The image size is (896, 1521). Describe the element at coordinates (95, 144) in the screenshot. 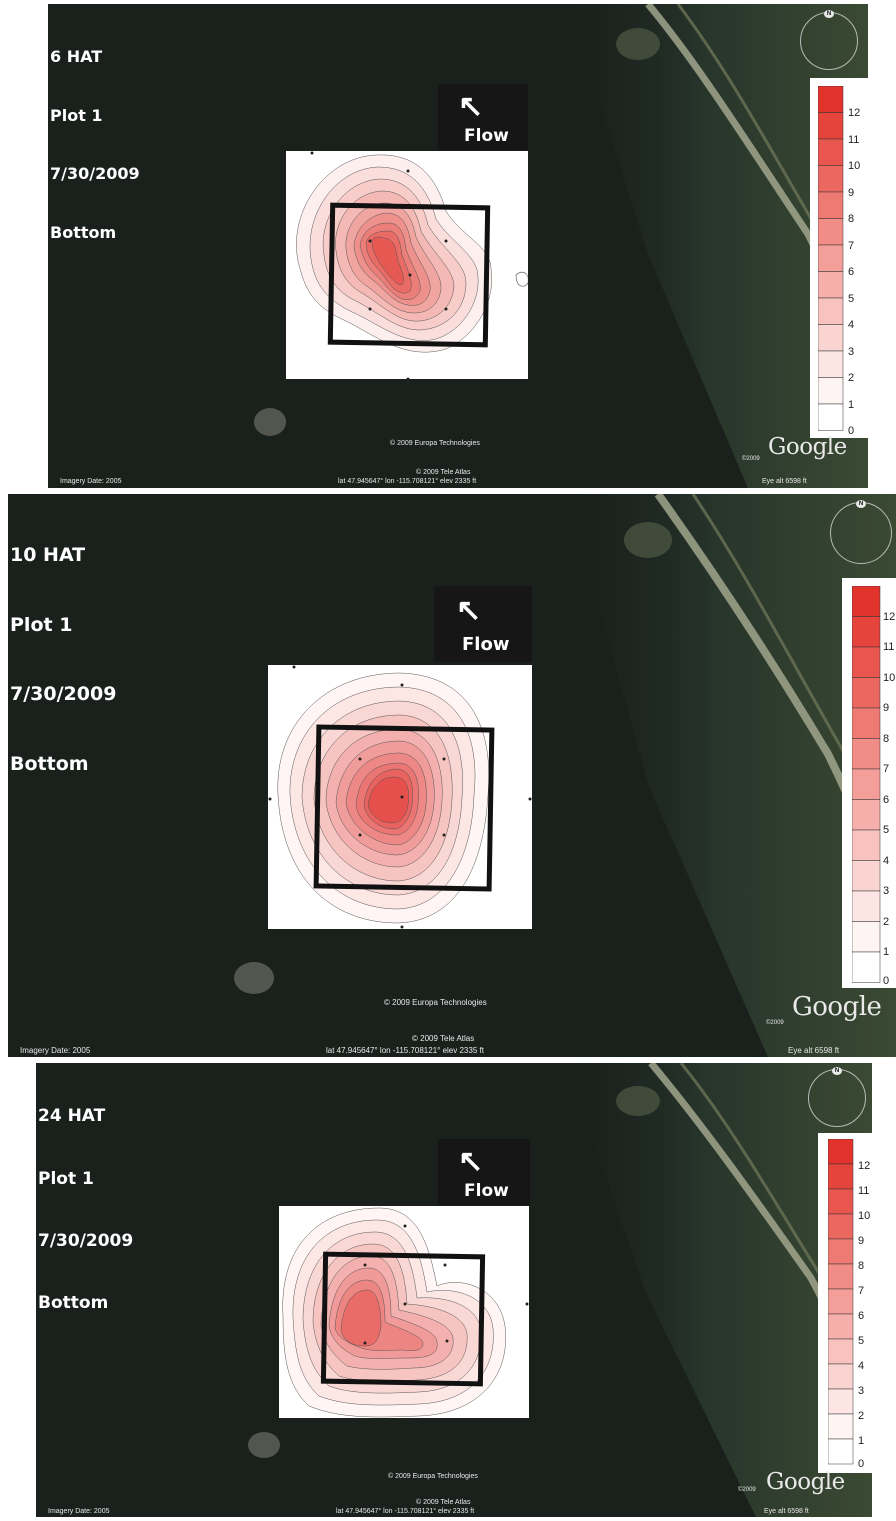

I see `panel-title: 6 HAT Plot 1 7/30/2009 Bottom` at that location.